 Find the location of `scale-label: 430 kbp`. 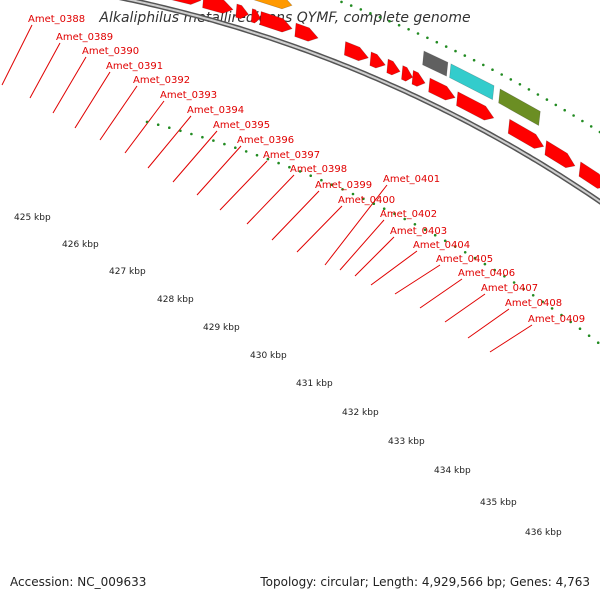

scale-label: 430 kbp is located at coordinates (268, 356).